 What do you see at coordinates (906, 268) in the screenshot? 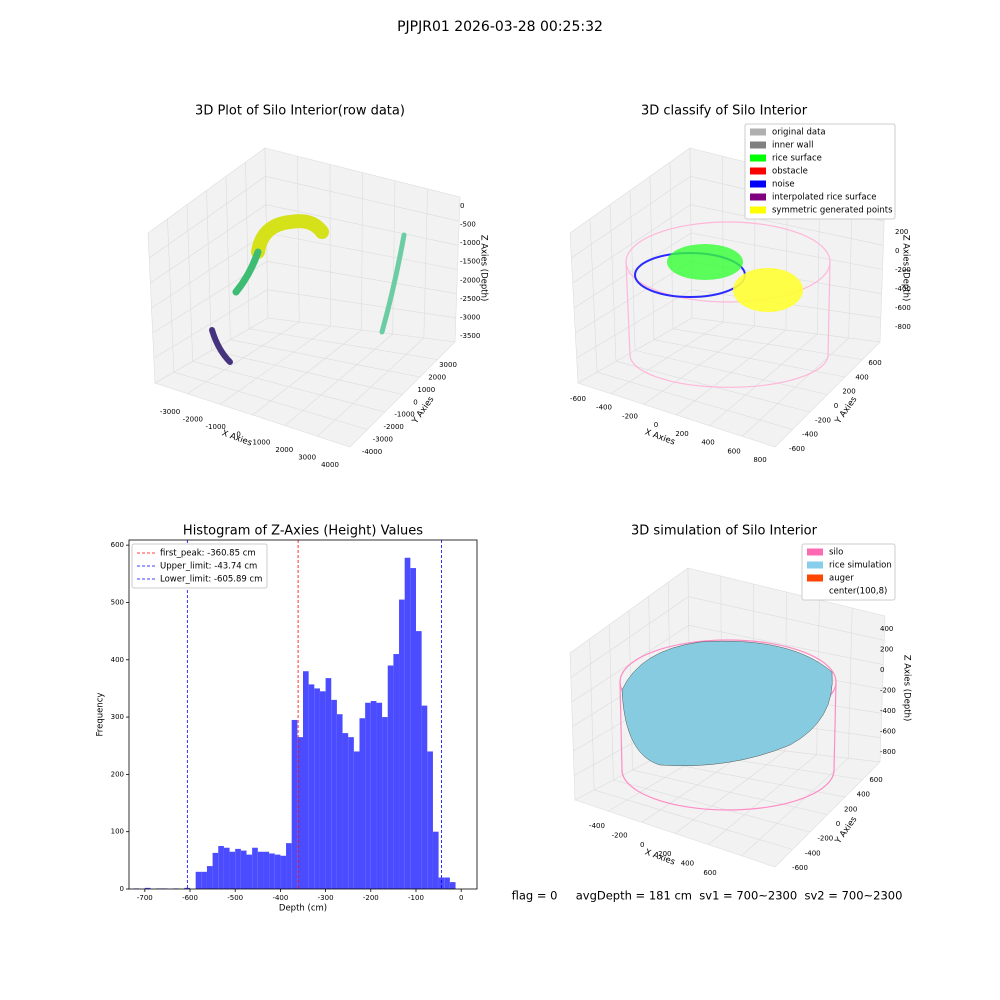
I see `axis-label: Z Axies (Depth)` at bounding box center [906, 268].